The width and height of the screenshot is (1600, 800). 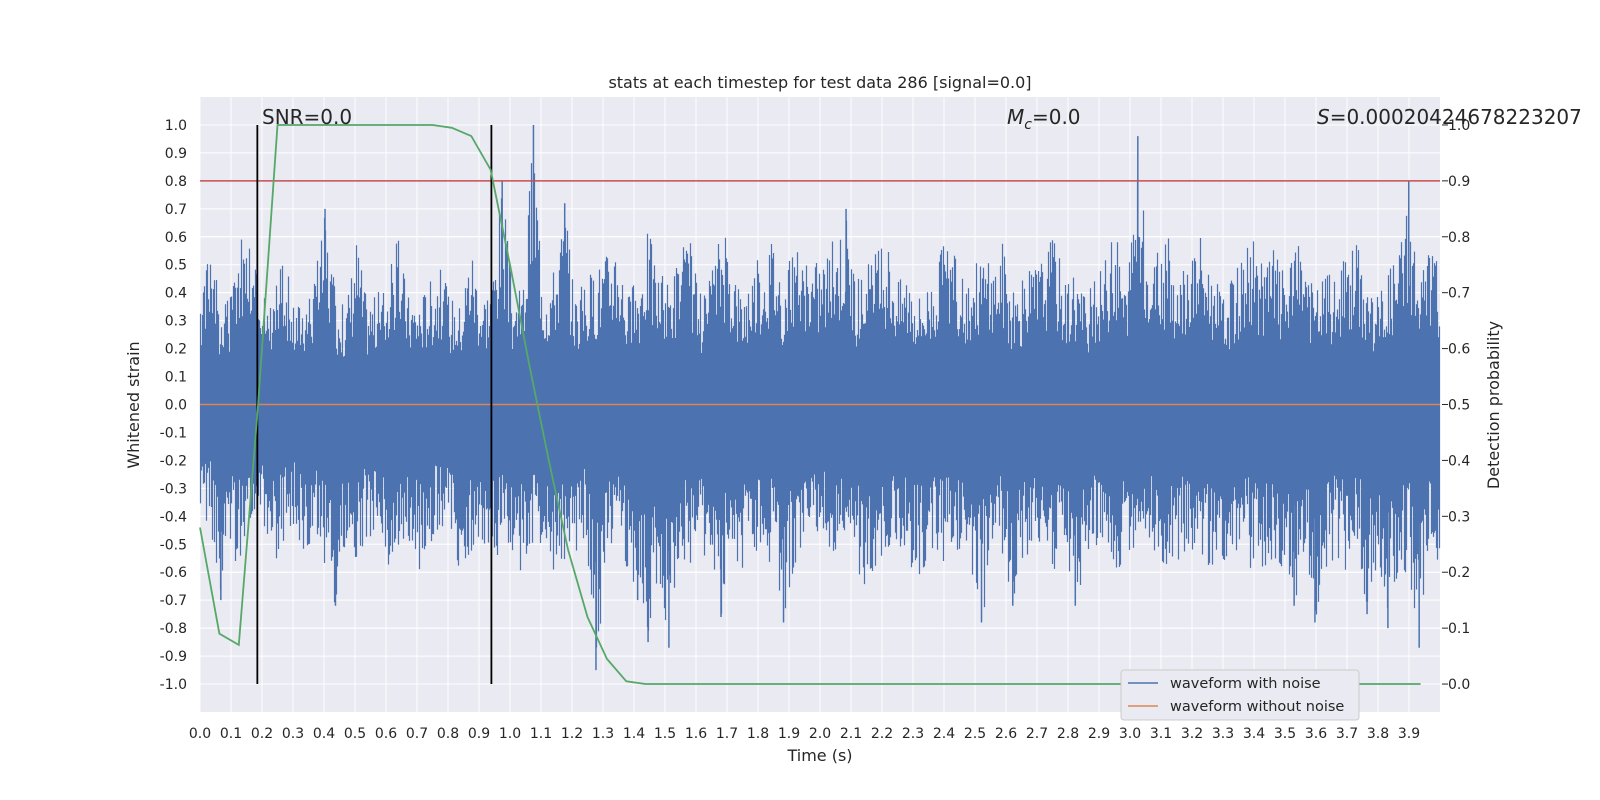 I want to click on x-tick-label: 3.5, so click(x=1285, y=734).